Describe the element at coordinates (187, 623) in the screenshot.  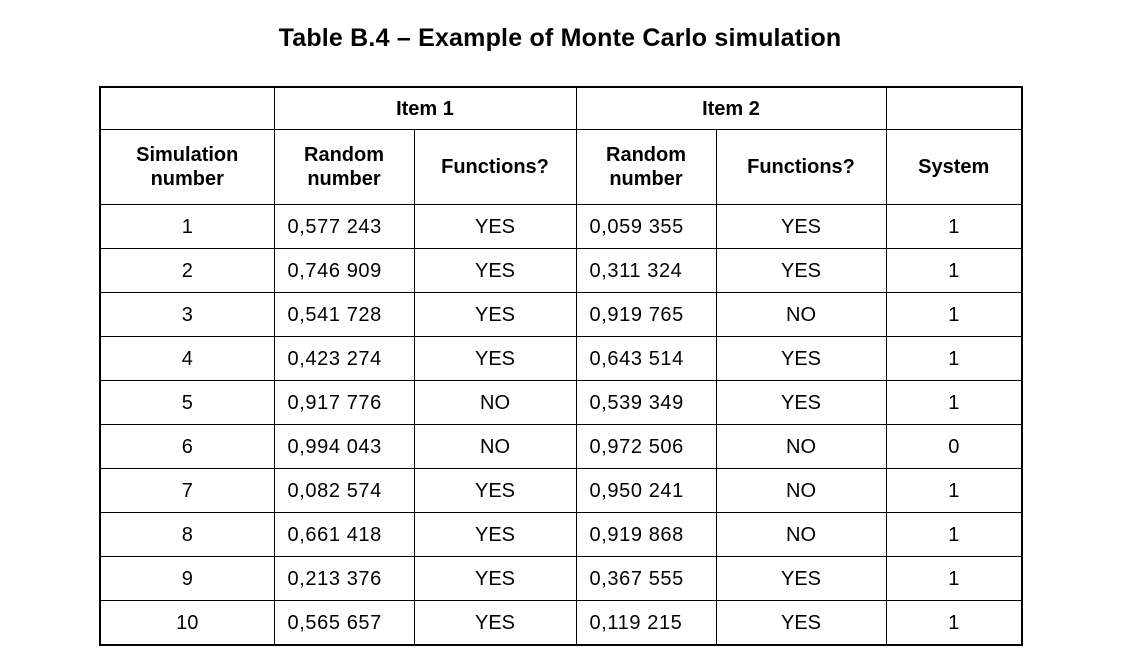
I see `simulation-number-cell: 10` at that location.